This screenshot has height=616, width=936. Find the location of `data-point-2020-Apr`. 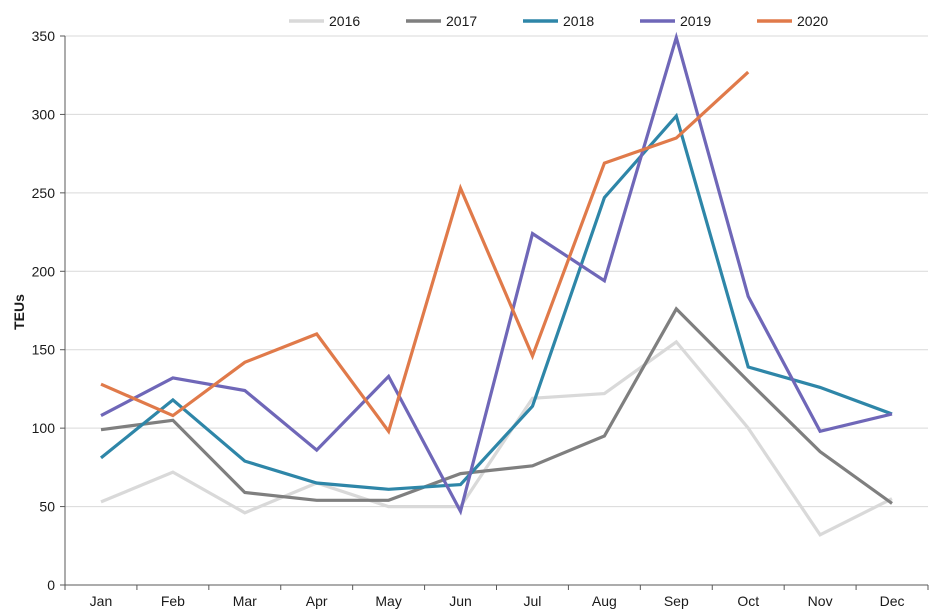

data-point-2020-Apr is located at coordinates (316, 333).